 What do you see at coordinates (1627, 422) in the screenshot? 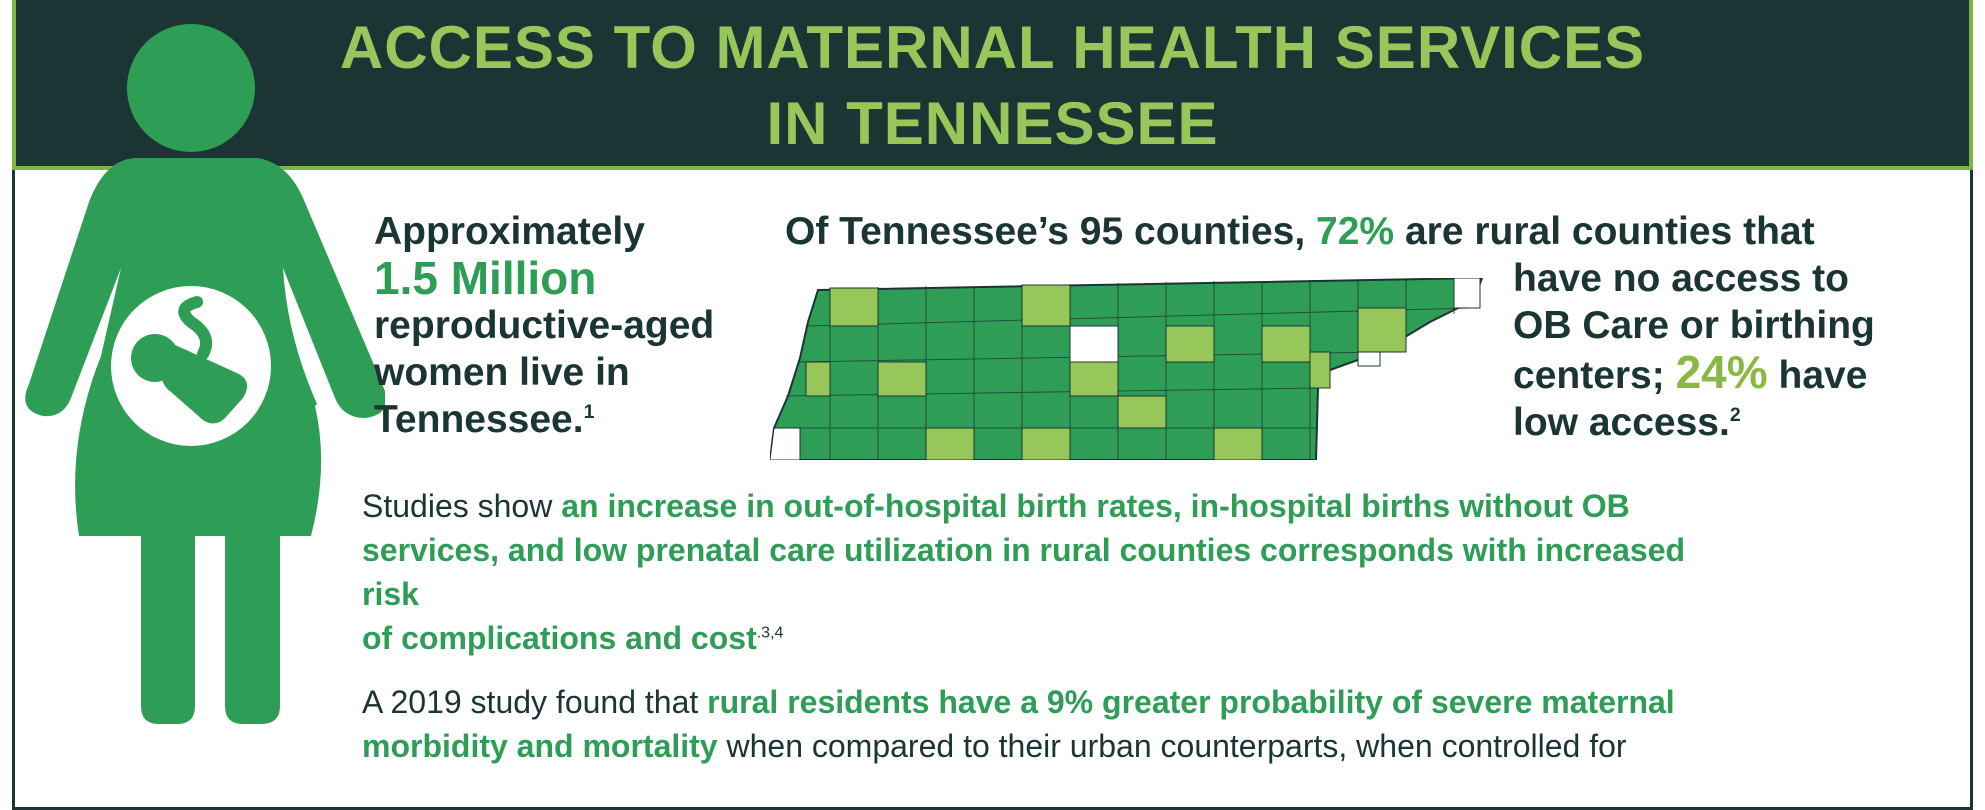
I see `counties-line-5: low access.2` at bounding box center [1627, 422].